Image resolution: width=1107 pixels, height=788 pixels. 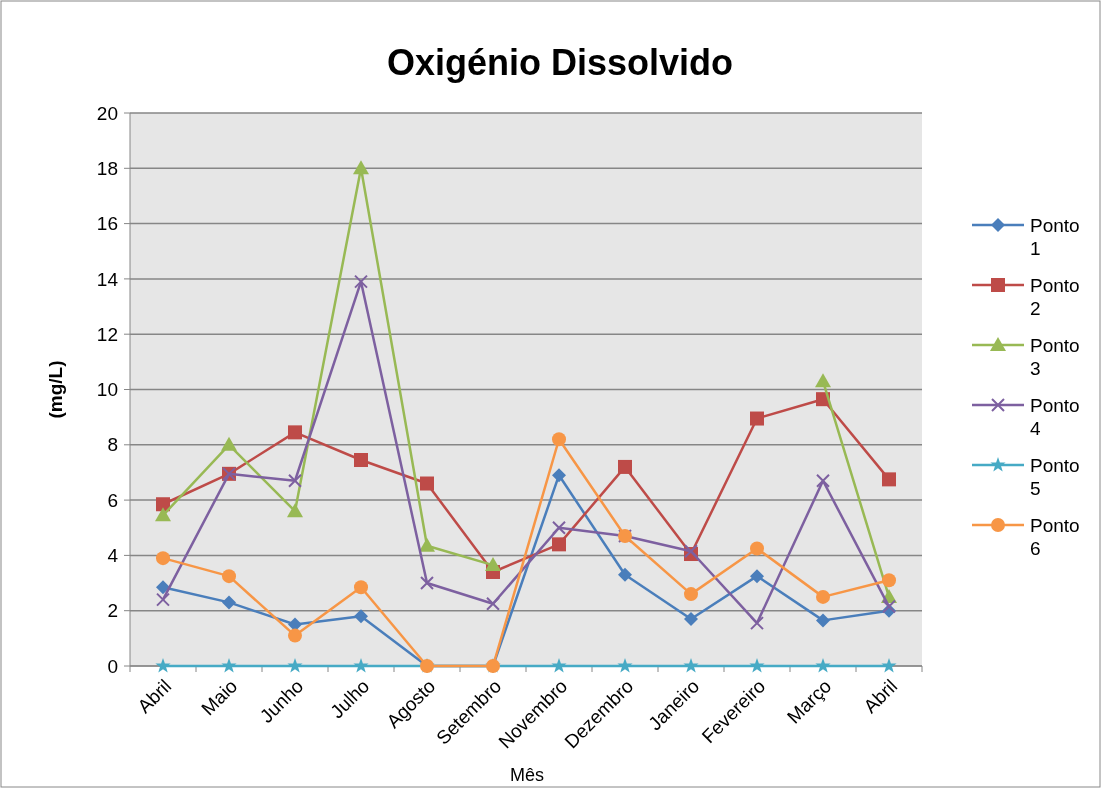 What do you see at coordinates (1055, 477) in the screenshot?
I see `legend-label: Ponto 5` at bounding box center [1055, 477].